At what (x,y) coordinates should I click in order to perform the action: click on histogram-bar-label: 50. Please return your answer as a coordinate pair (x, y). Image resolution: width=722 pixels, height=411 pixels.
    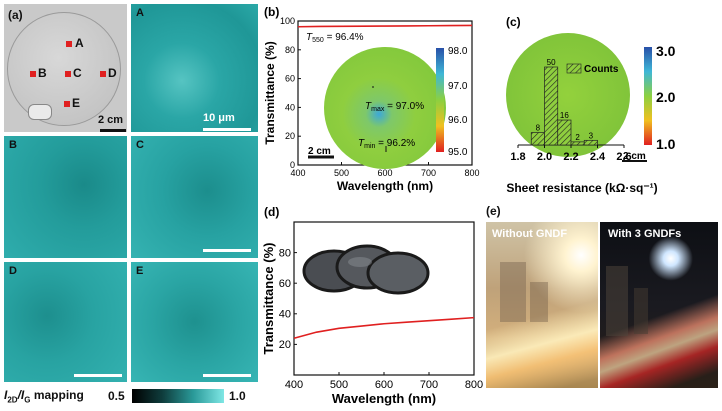
    Looking at the image, I should click on (551, 62).